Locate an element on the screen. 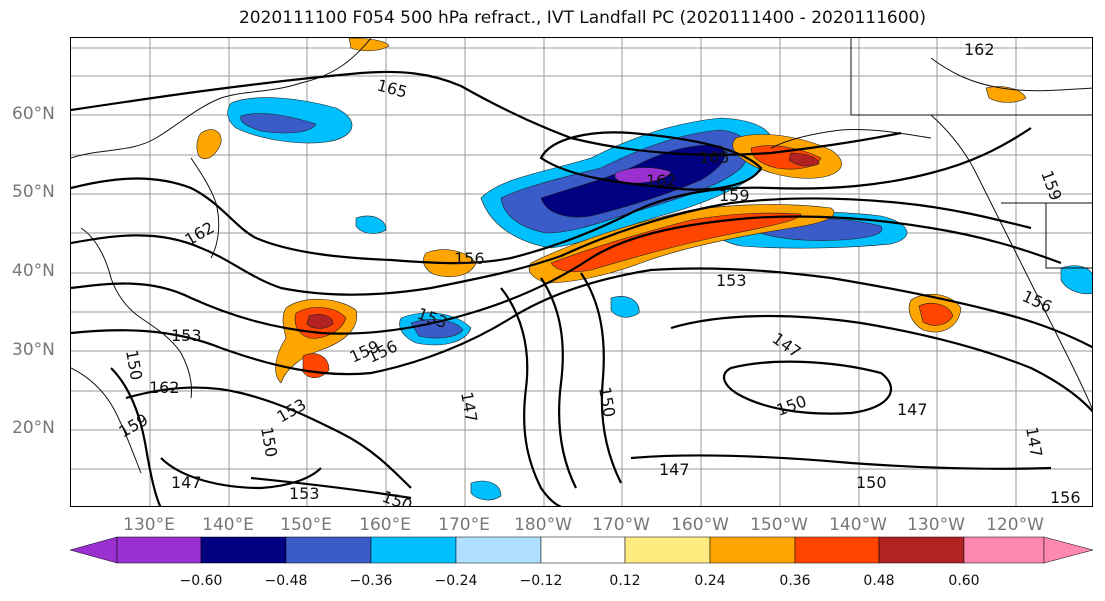 The width and height of the screenshot is (1105, 601). positive-core-east-pacific is located at coordinates (936, 314).